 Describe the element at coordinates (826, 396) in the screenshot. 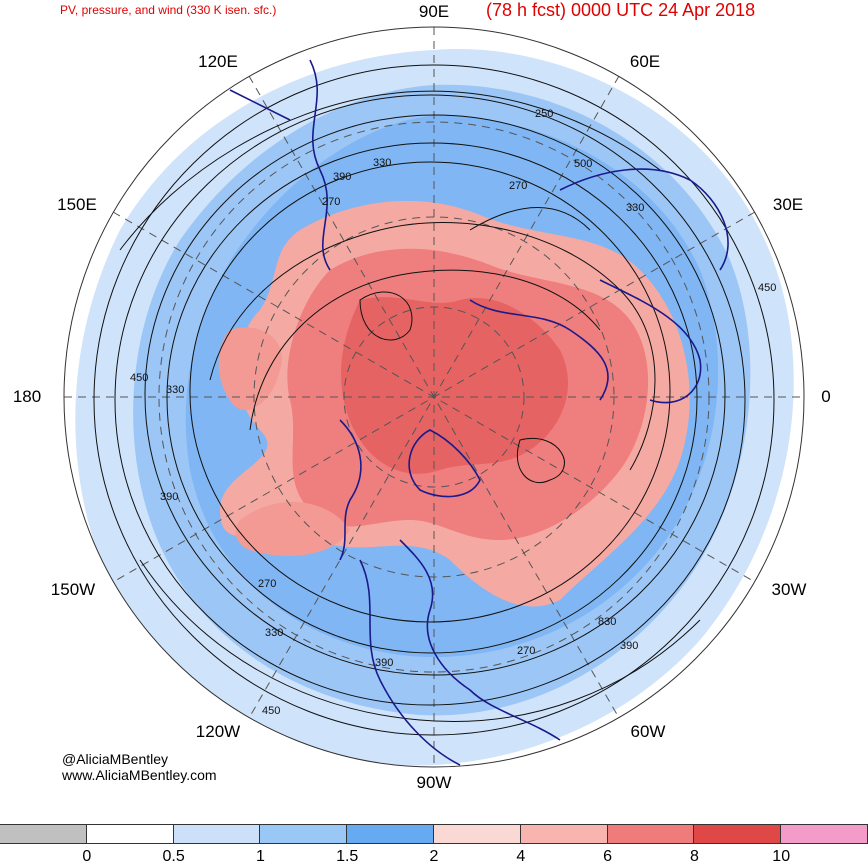

I see `lon-label-0: 0` at that location.